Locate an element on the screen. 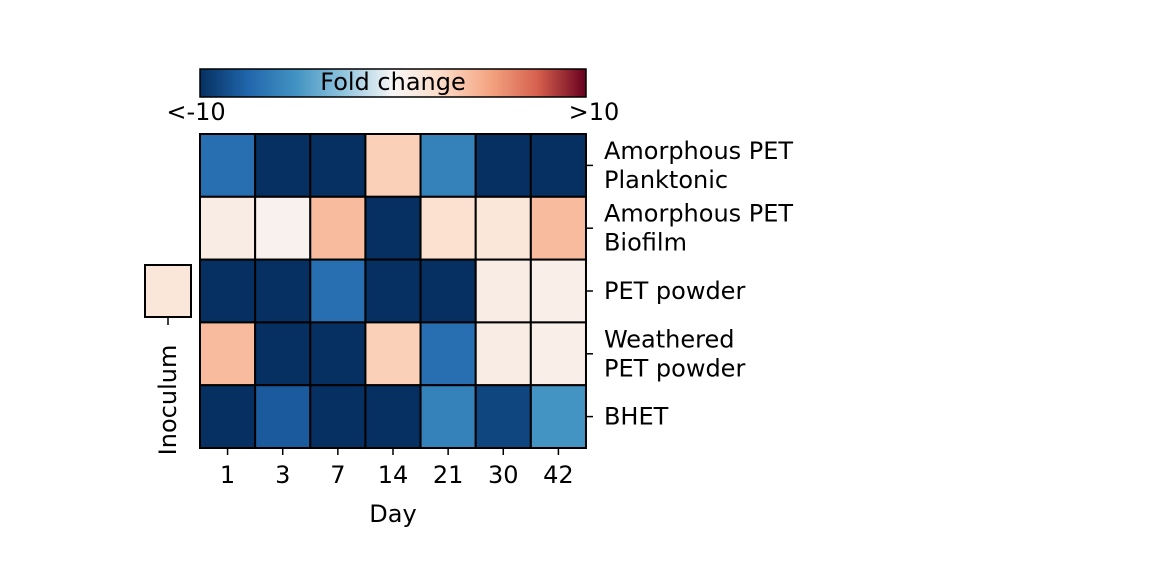 The image size is (1152, 576). inoculum-annotation: Inoculum is located at coordinates (168, 360).